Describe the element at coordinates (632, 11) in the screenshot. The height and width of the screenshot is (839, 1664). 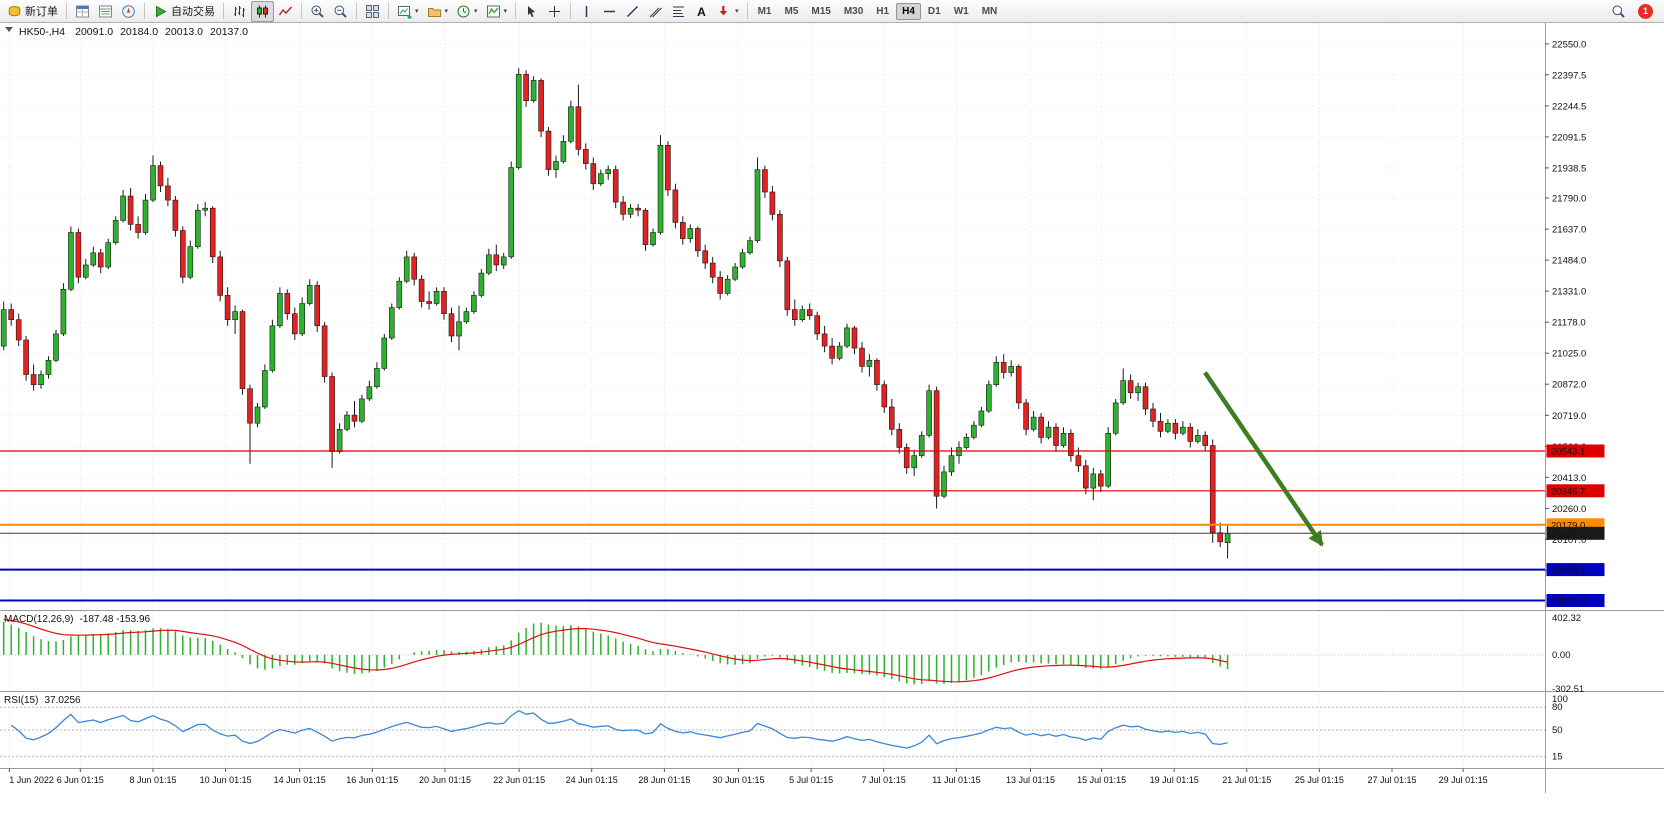
I see `toolbar-button-trendline` at that location.